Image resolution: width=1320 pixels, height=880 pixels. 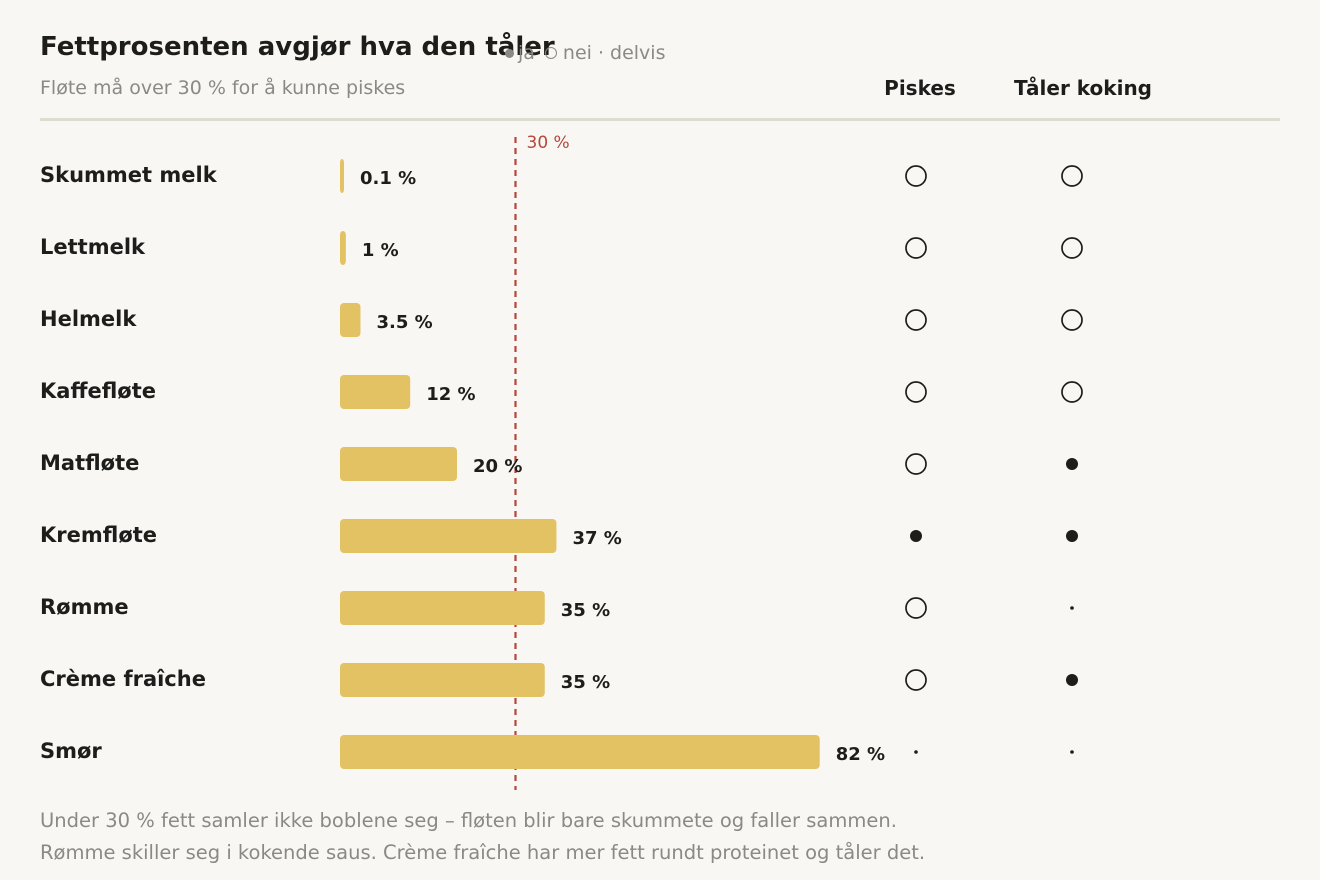 What do you see at coordinates (380, 250) in the screenshot?
I see `value-label: 1 %` at bounding box center [380, 250].